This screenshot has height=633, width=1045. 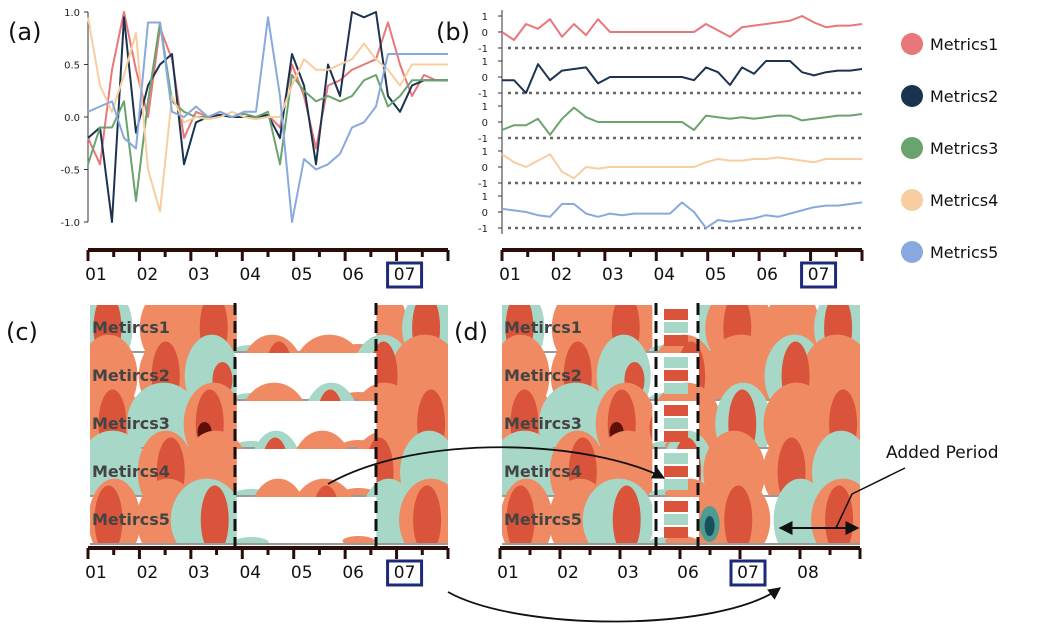 What do you see at coordinates (148, 275) in the screenshot?
I see `tick-label-a-02: 02` at bounding box center [148, 275].